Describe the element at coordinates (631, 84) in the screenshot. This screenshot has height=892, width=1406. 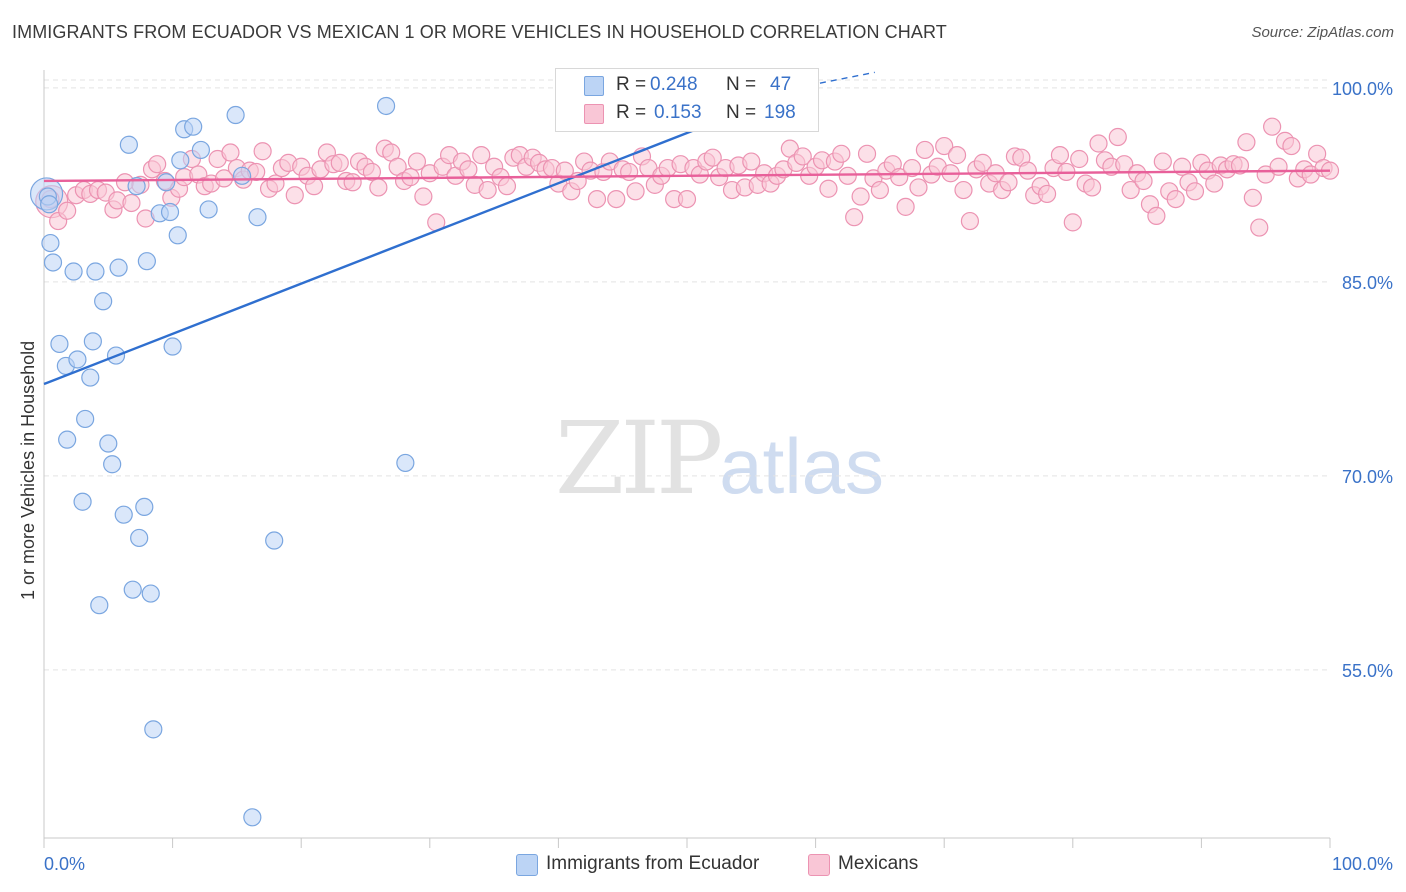
I see `r-label: R =` at that location.